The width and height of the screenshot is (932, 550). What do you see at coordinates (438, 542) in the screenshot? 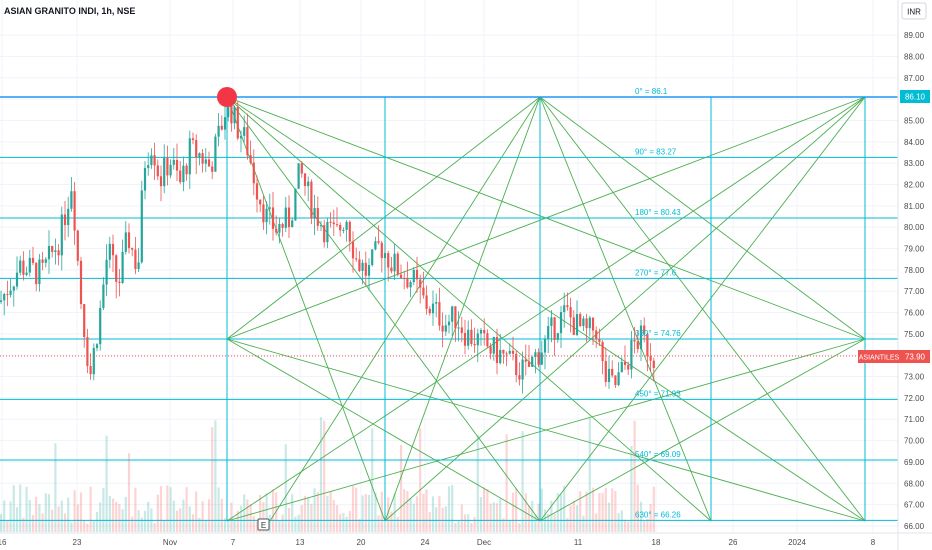
I see `time-scale: 1623Nov7132024Dec11182620248` at bounding box center [438, 542].